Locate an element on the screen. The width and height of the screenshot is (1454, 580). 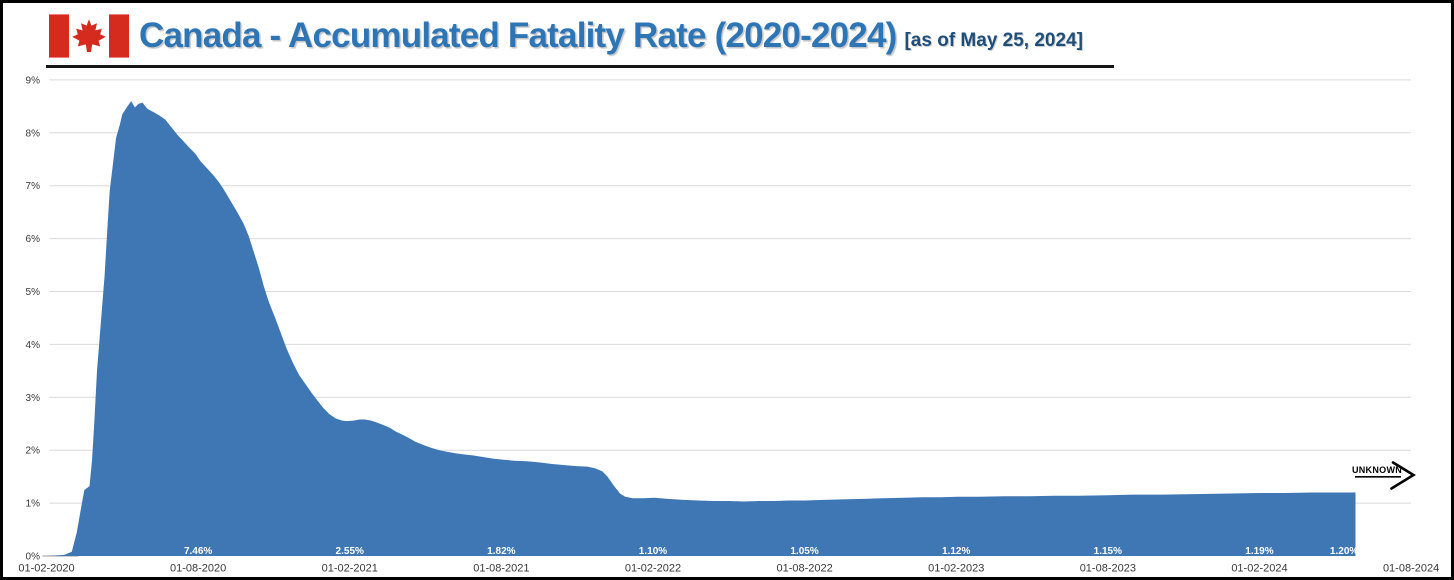
x-tick-label: 01-08-2020 is located at coordinates (198, 569).